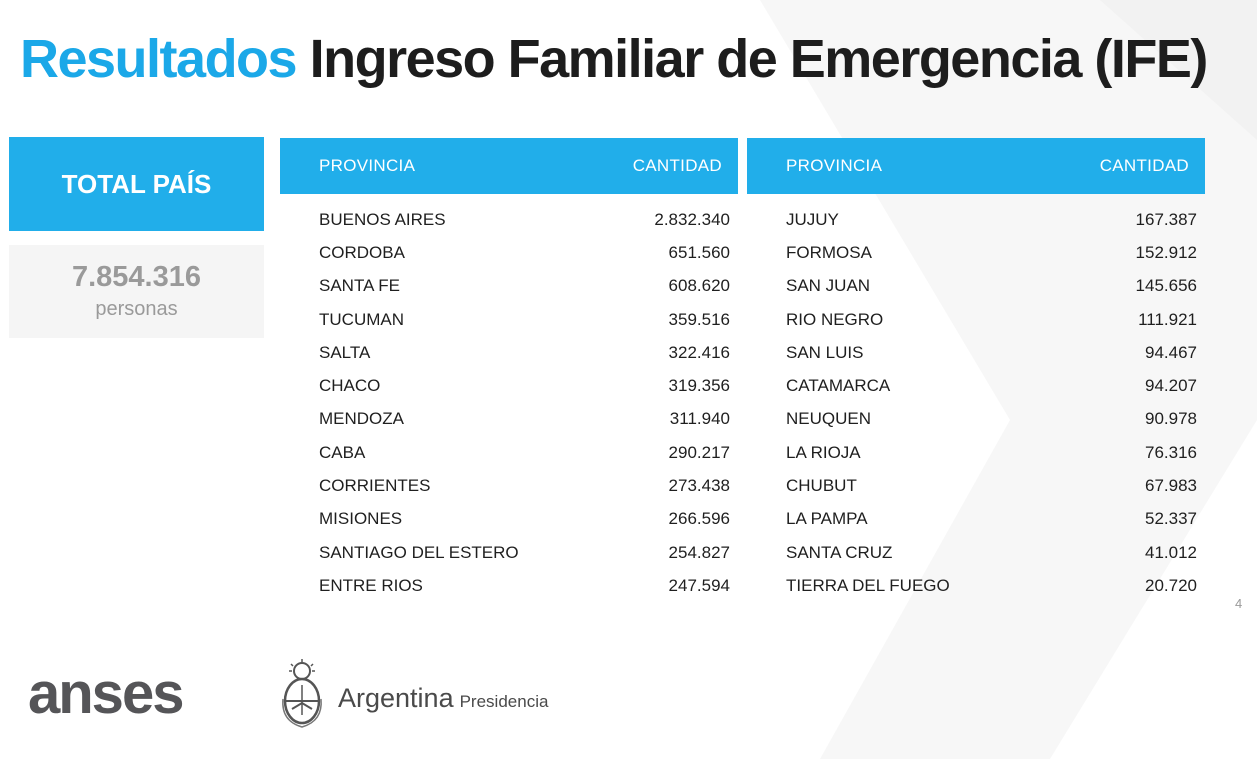 This screenshot has width=1257, height=759. I want to click on province-count: 90.978, so click(1171, 419).